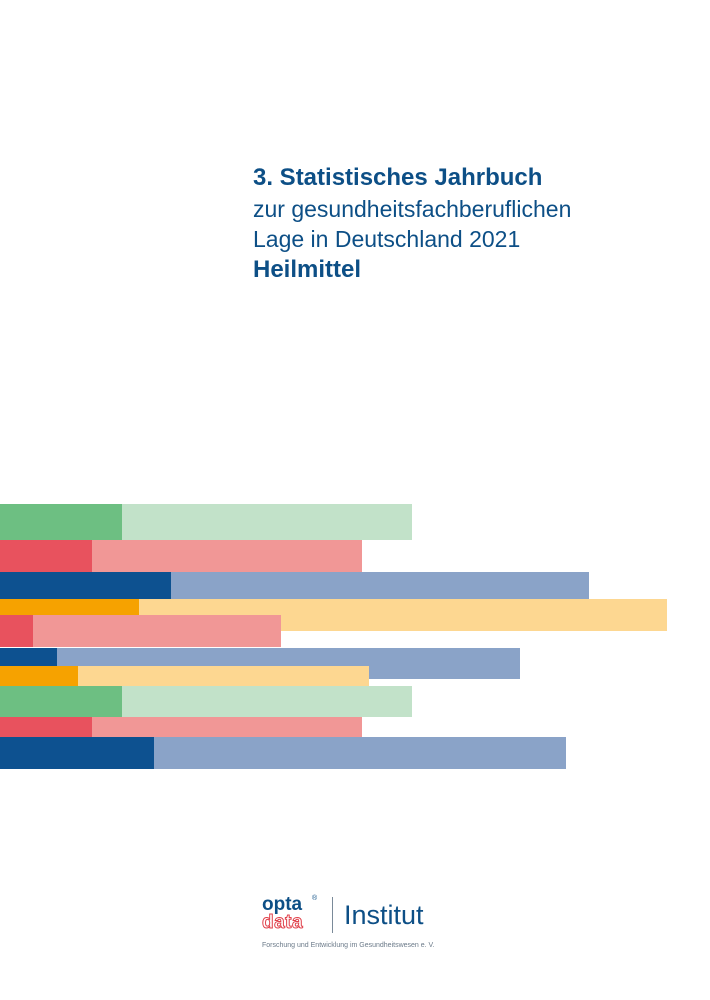 This screenshot has width=710, height=1000. I want to click on cover-subtitle-line-1: zur gesundheitsfachberuflichen, so click(412, 209).